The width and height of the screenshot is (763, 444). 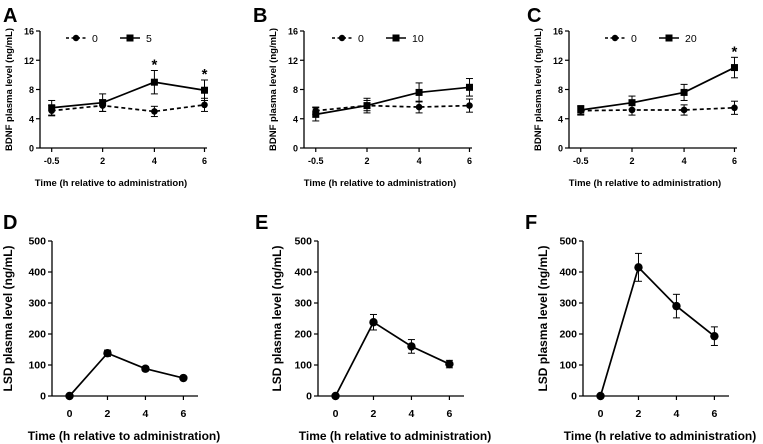 I want to click on significance-star: *, so click(x=205, y=74).